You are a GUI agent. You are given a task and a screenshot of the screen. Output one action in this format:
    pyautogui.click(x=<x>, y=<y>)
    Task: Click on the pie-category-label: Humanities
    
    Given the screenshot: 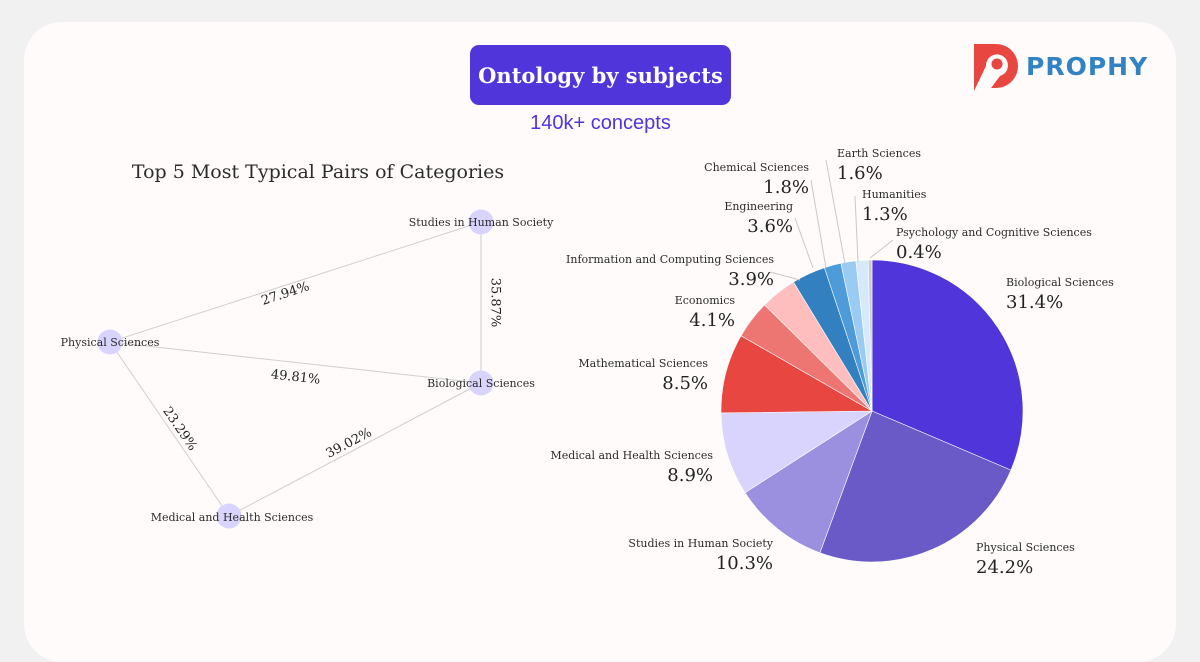 What is the action you would take?
    pyautogui.click(x=894, y=194)
    